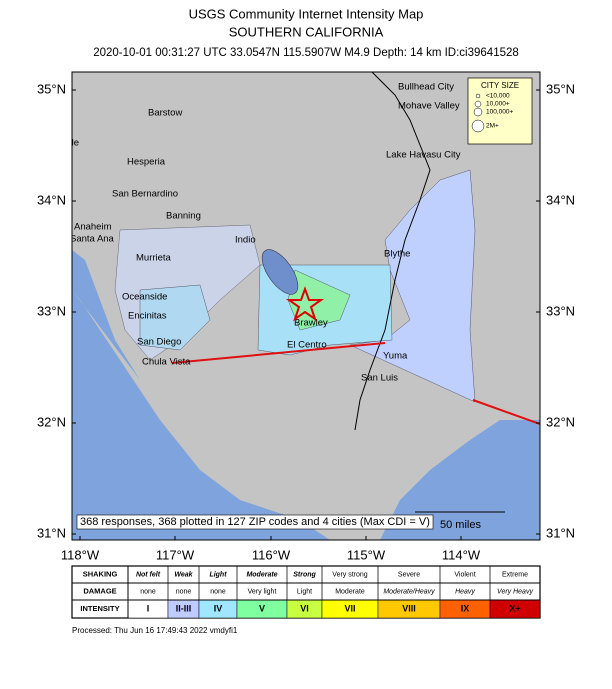 Image resolution: width=612 pixels, height=689 pixels. Describe the element at coordinates (460, 480) in the screenshot. I see `gulf` at that location.